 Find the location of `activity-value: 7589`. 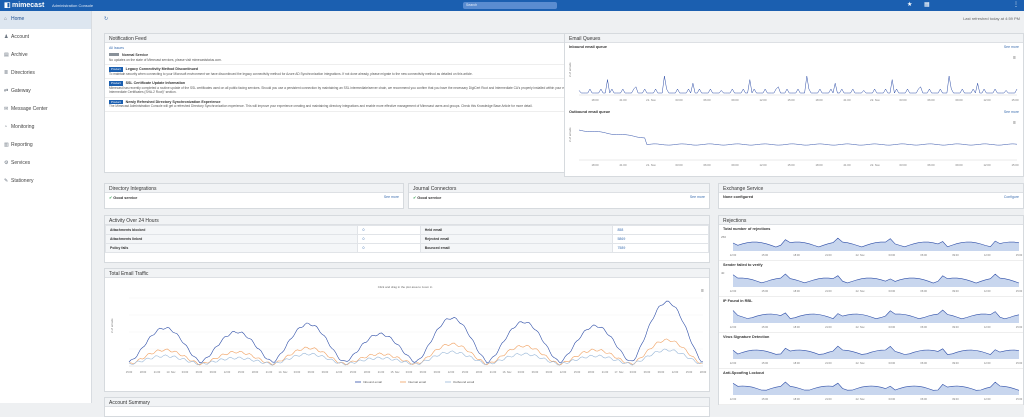

activity-value: 7589 is located at coordinates (660, 248).